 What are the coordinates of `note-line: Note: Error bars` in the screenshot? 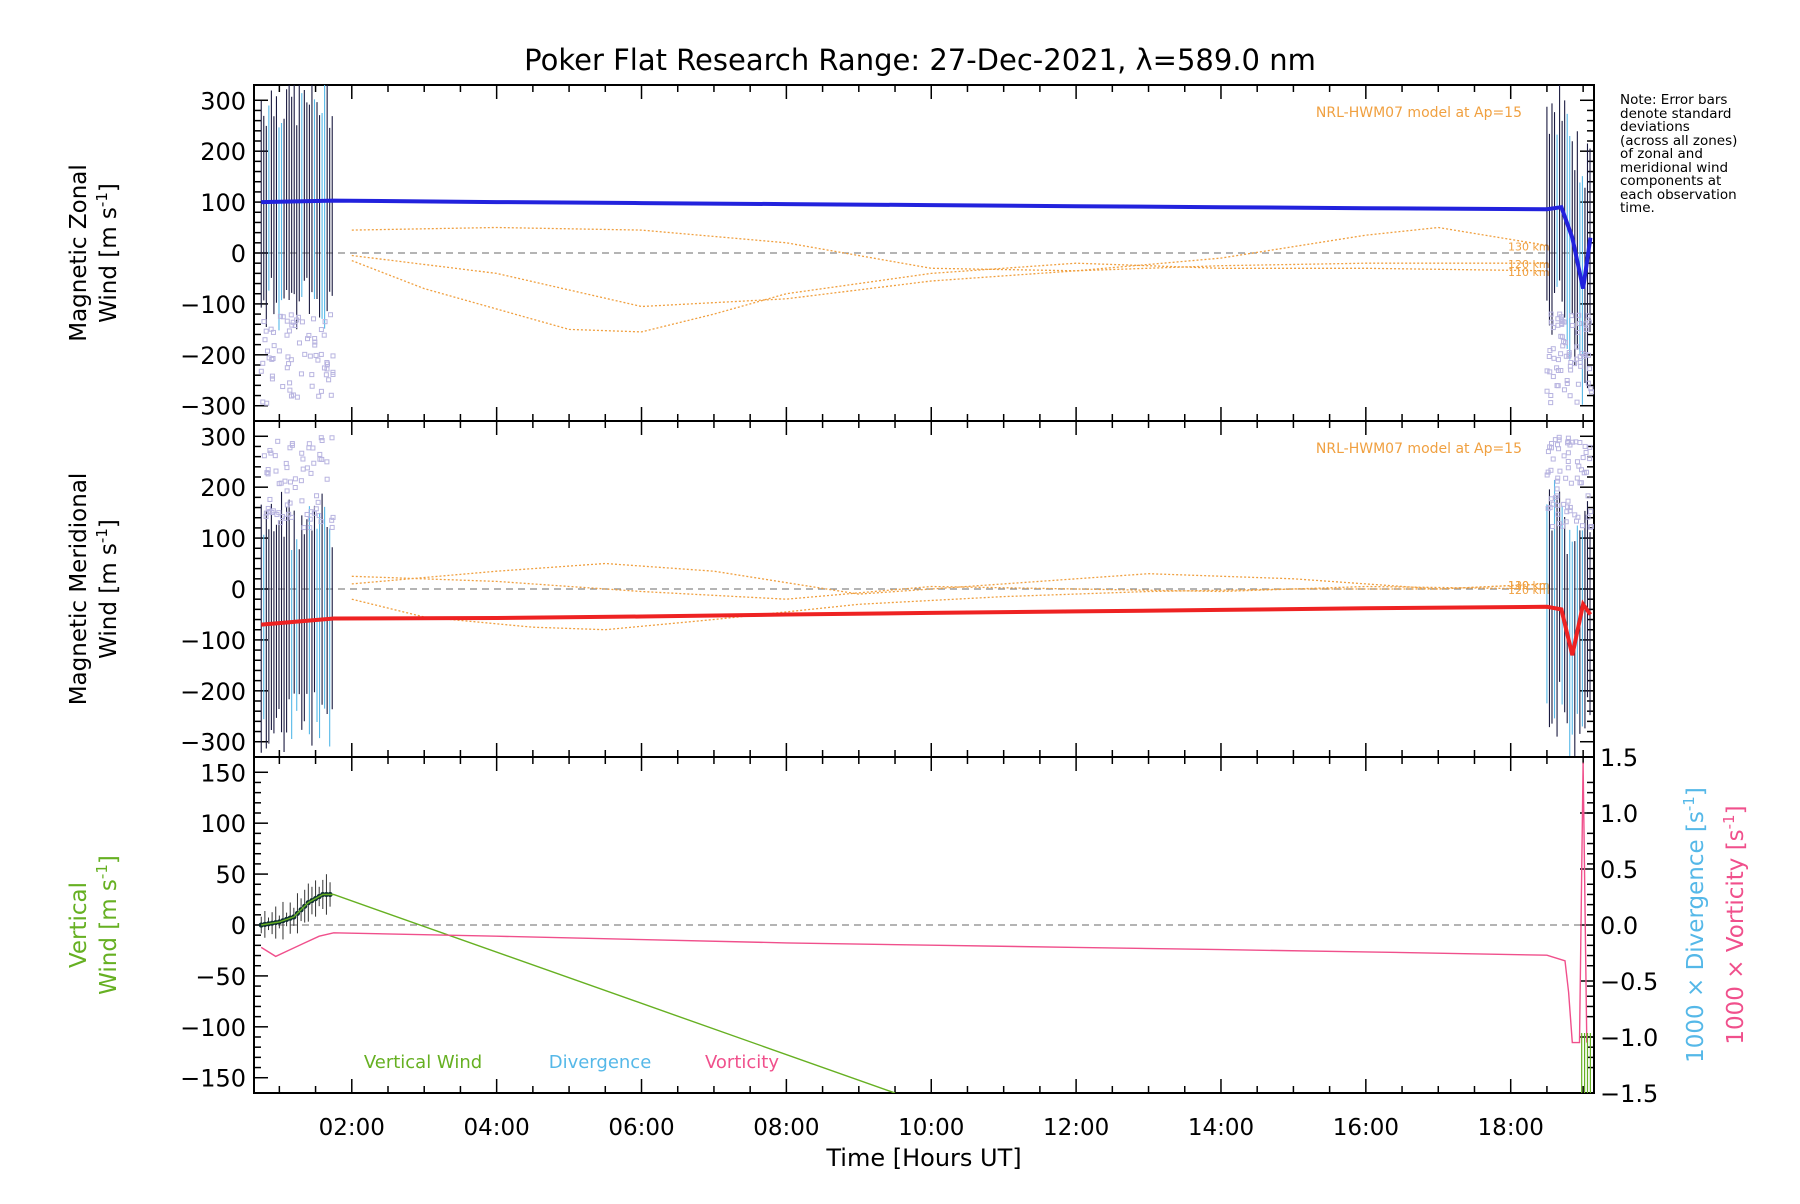 It's located at (1674, 100).